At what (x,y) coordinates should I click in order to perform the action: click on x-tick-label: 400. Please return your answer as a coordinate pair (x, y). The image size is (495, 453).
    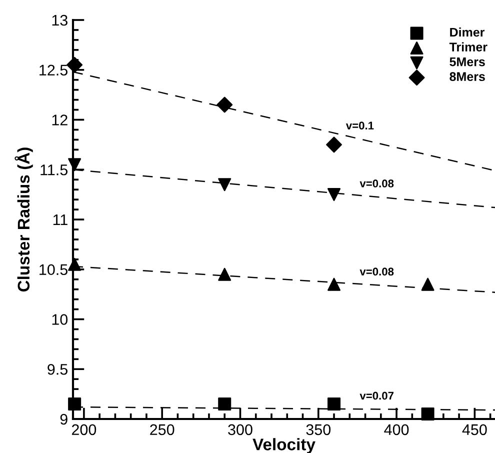
    Looking at the image, I should click on (396, 430).